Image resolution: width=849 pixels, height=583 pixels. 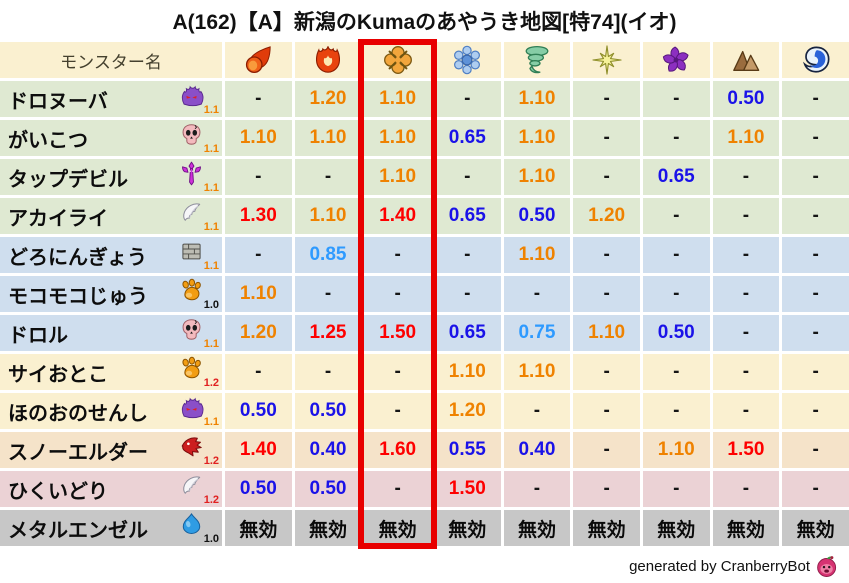 I want to click on monster-name: アカイライ, so click(x=58, y=218).